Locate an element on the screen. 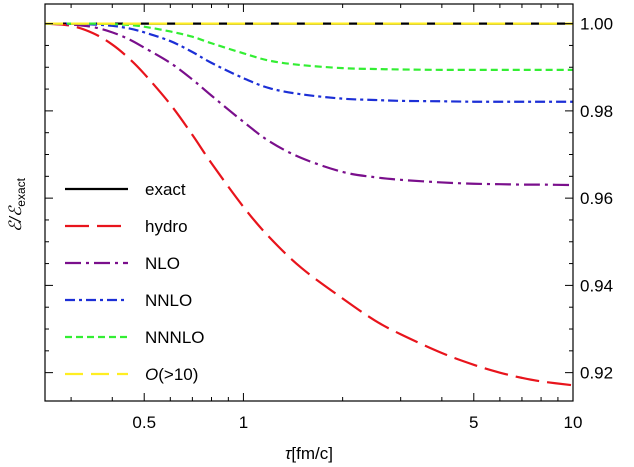  x-axis-label: τ[fm/c] is located at coordinates (309, 453).